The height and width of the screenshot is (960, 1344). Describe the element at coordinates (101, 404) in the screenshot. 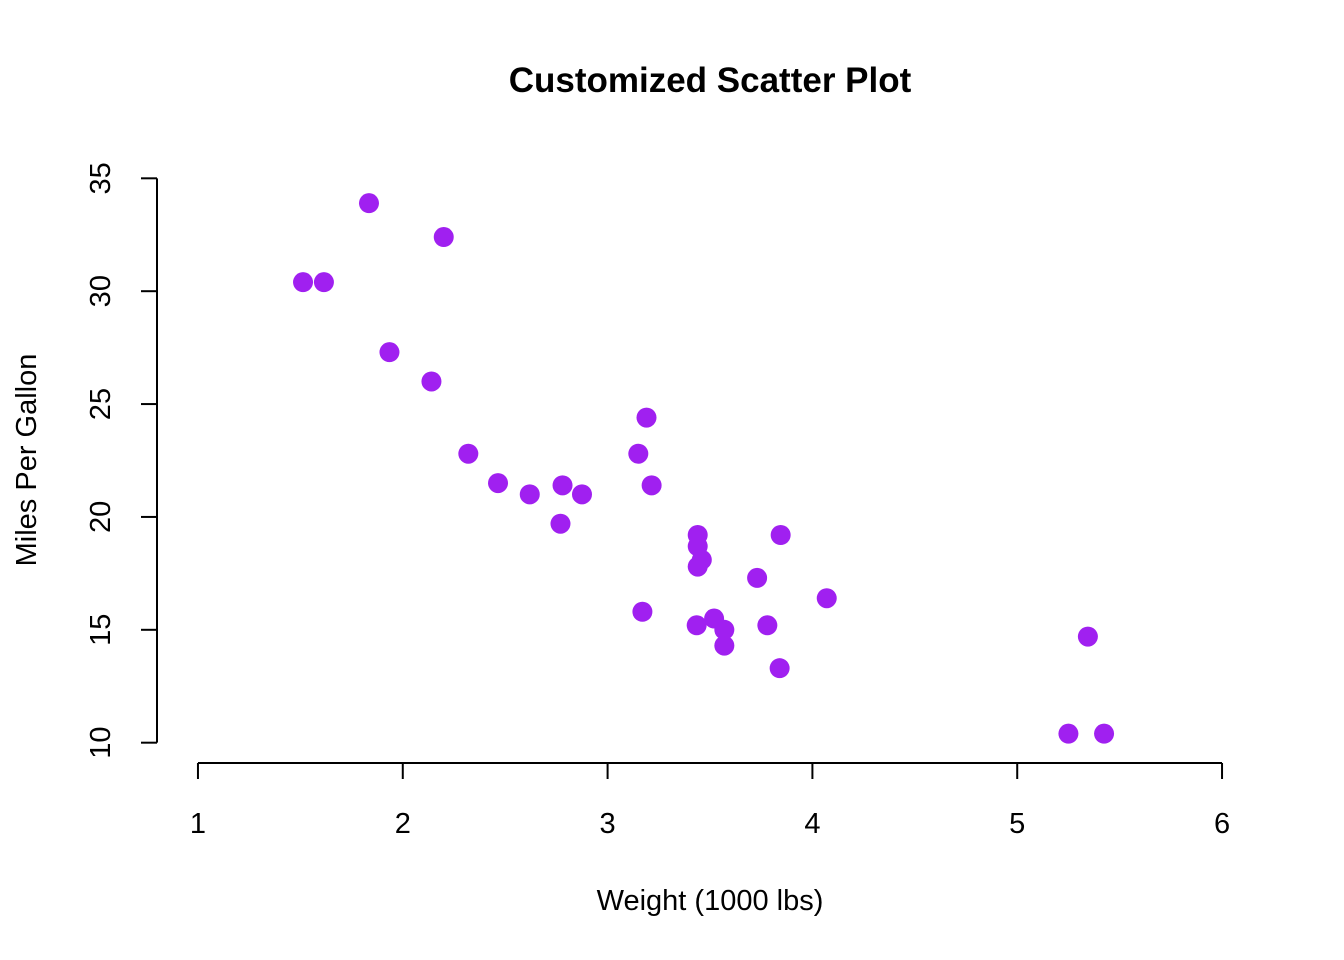

I see `y-tick-label: 25` at that location.